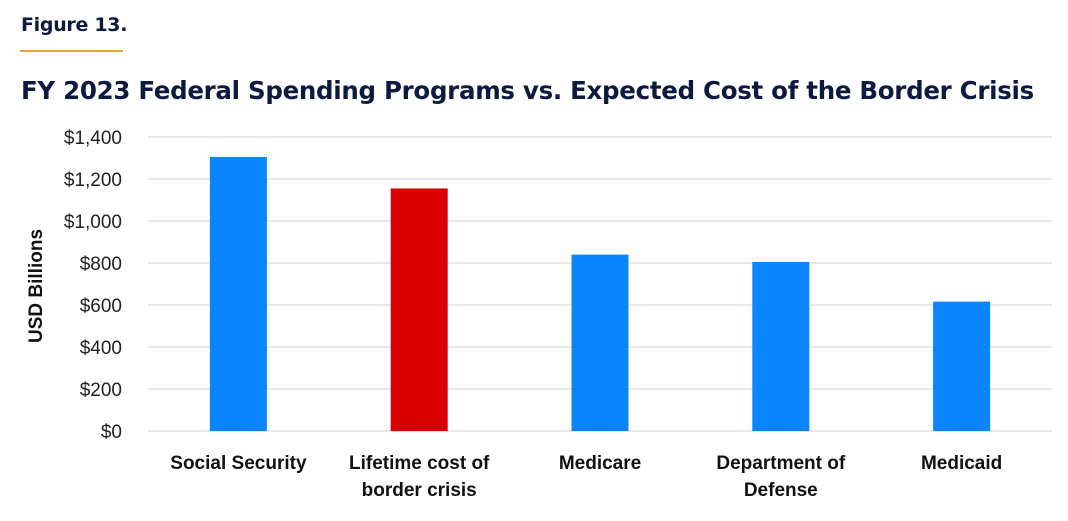 Image resolution: width=1068 pixels, height=521 pixels. What do you see at coordinates (93, 222) in the screenshot?
I see `y-tick-label: $1,000` at bounding box center [93, 222].